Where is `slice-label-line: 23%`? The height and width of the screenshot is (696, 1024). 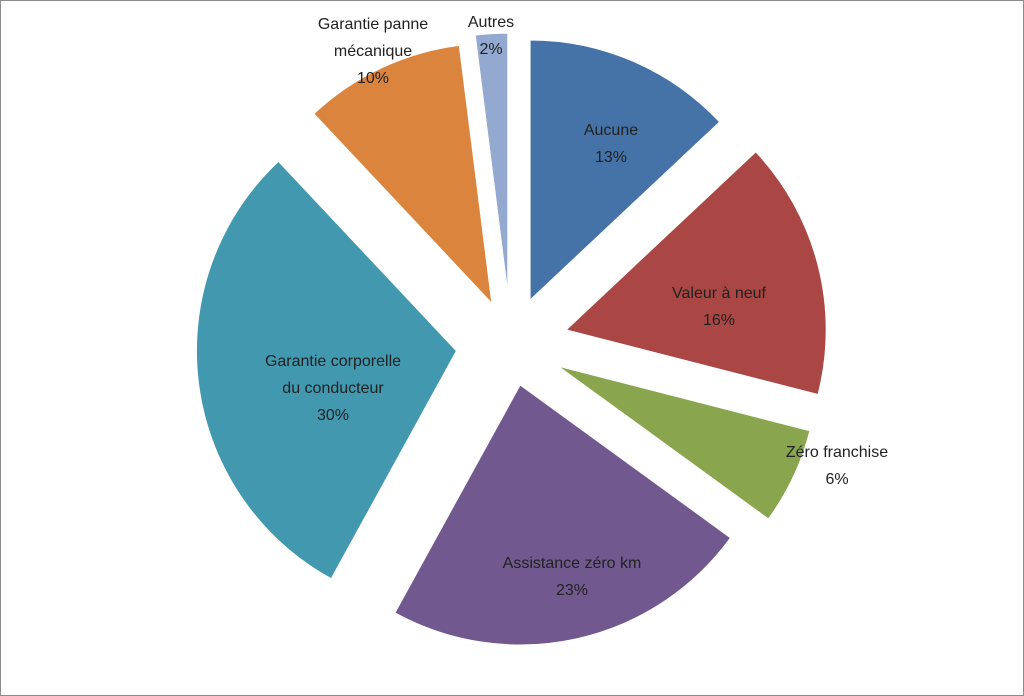 slice-label-line: 23% is located at coordinates (572, 590).